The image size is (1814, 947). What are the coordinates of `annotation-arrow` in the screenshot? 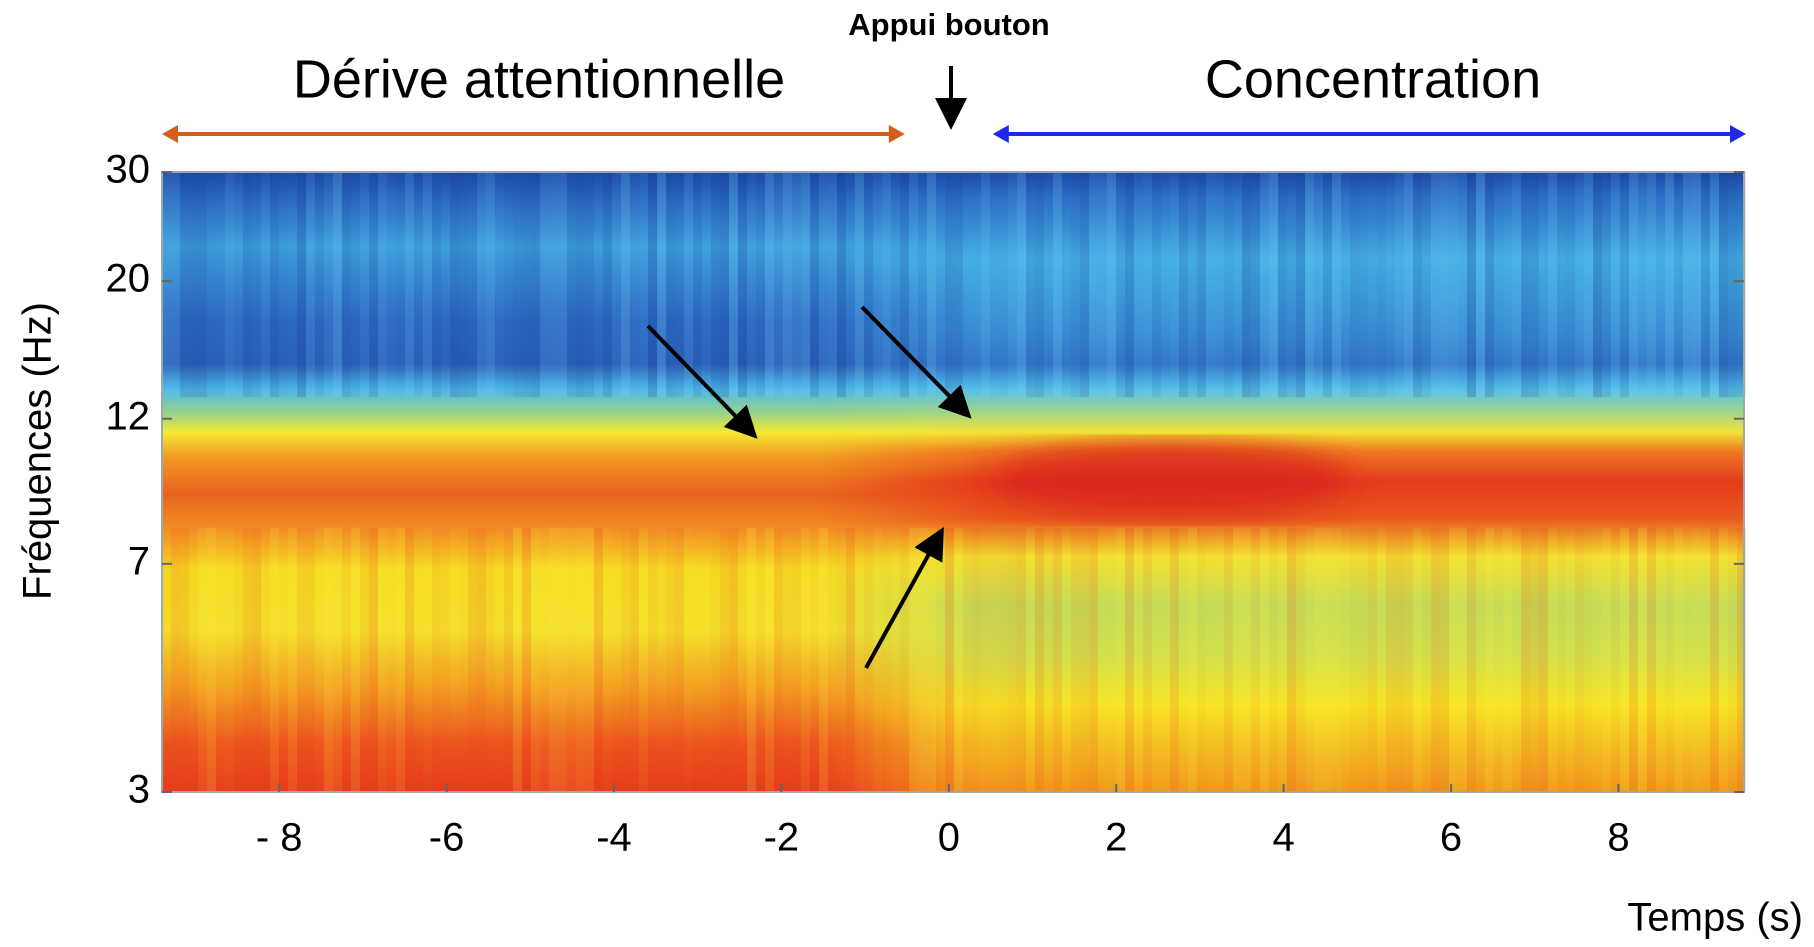 It's located at (904, 597).